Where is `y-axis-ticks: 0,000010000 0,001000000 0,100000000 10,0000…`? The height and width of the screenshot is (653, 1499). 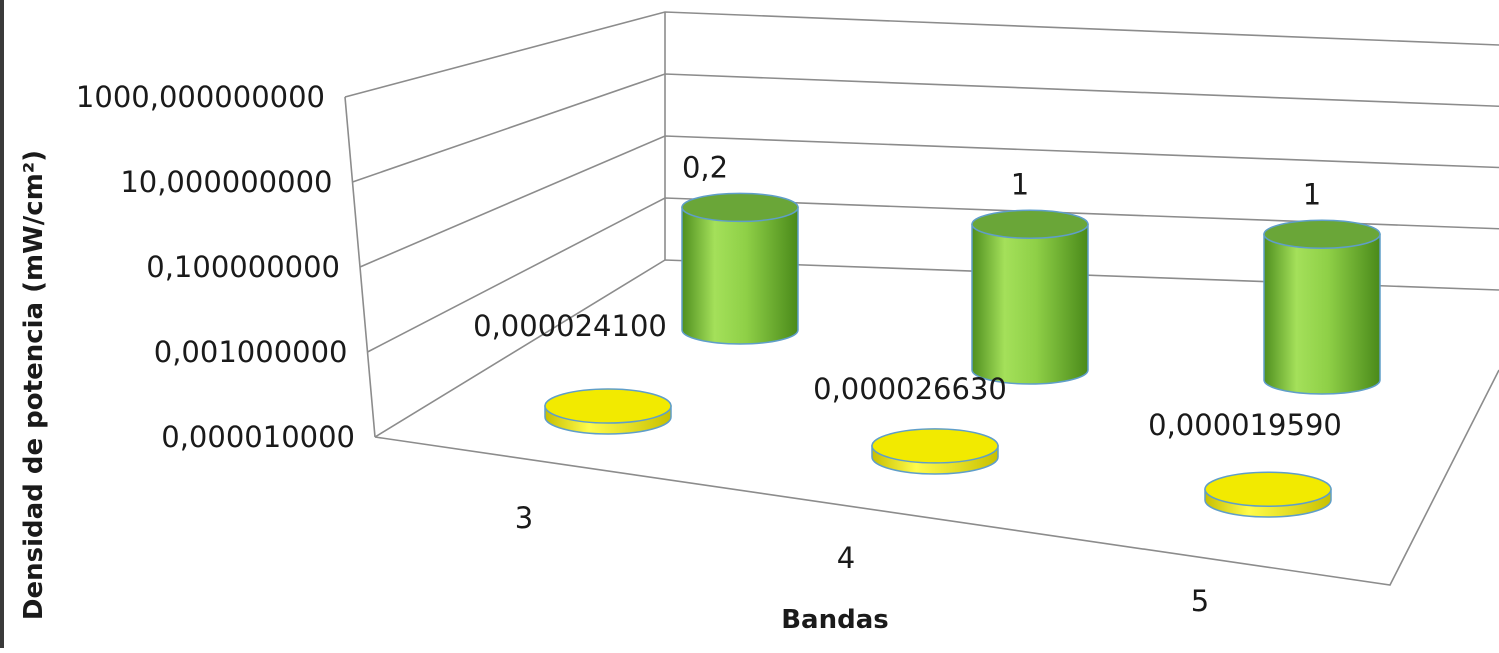
y-axis-ticks: 0,000010000 0,001000000 0,100000000 10,0000… is located at coordinates (215, 267).